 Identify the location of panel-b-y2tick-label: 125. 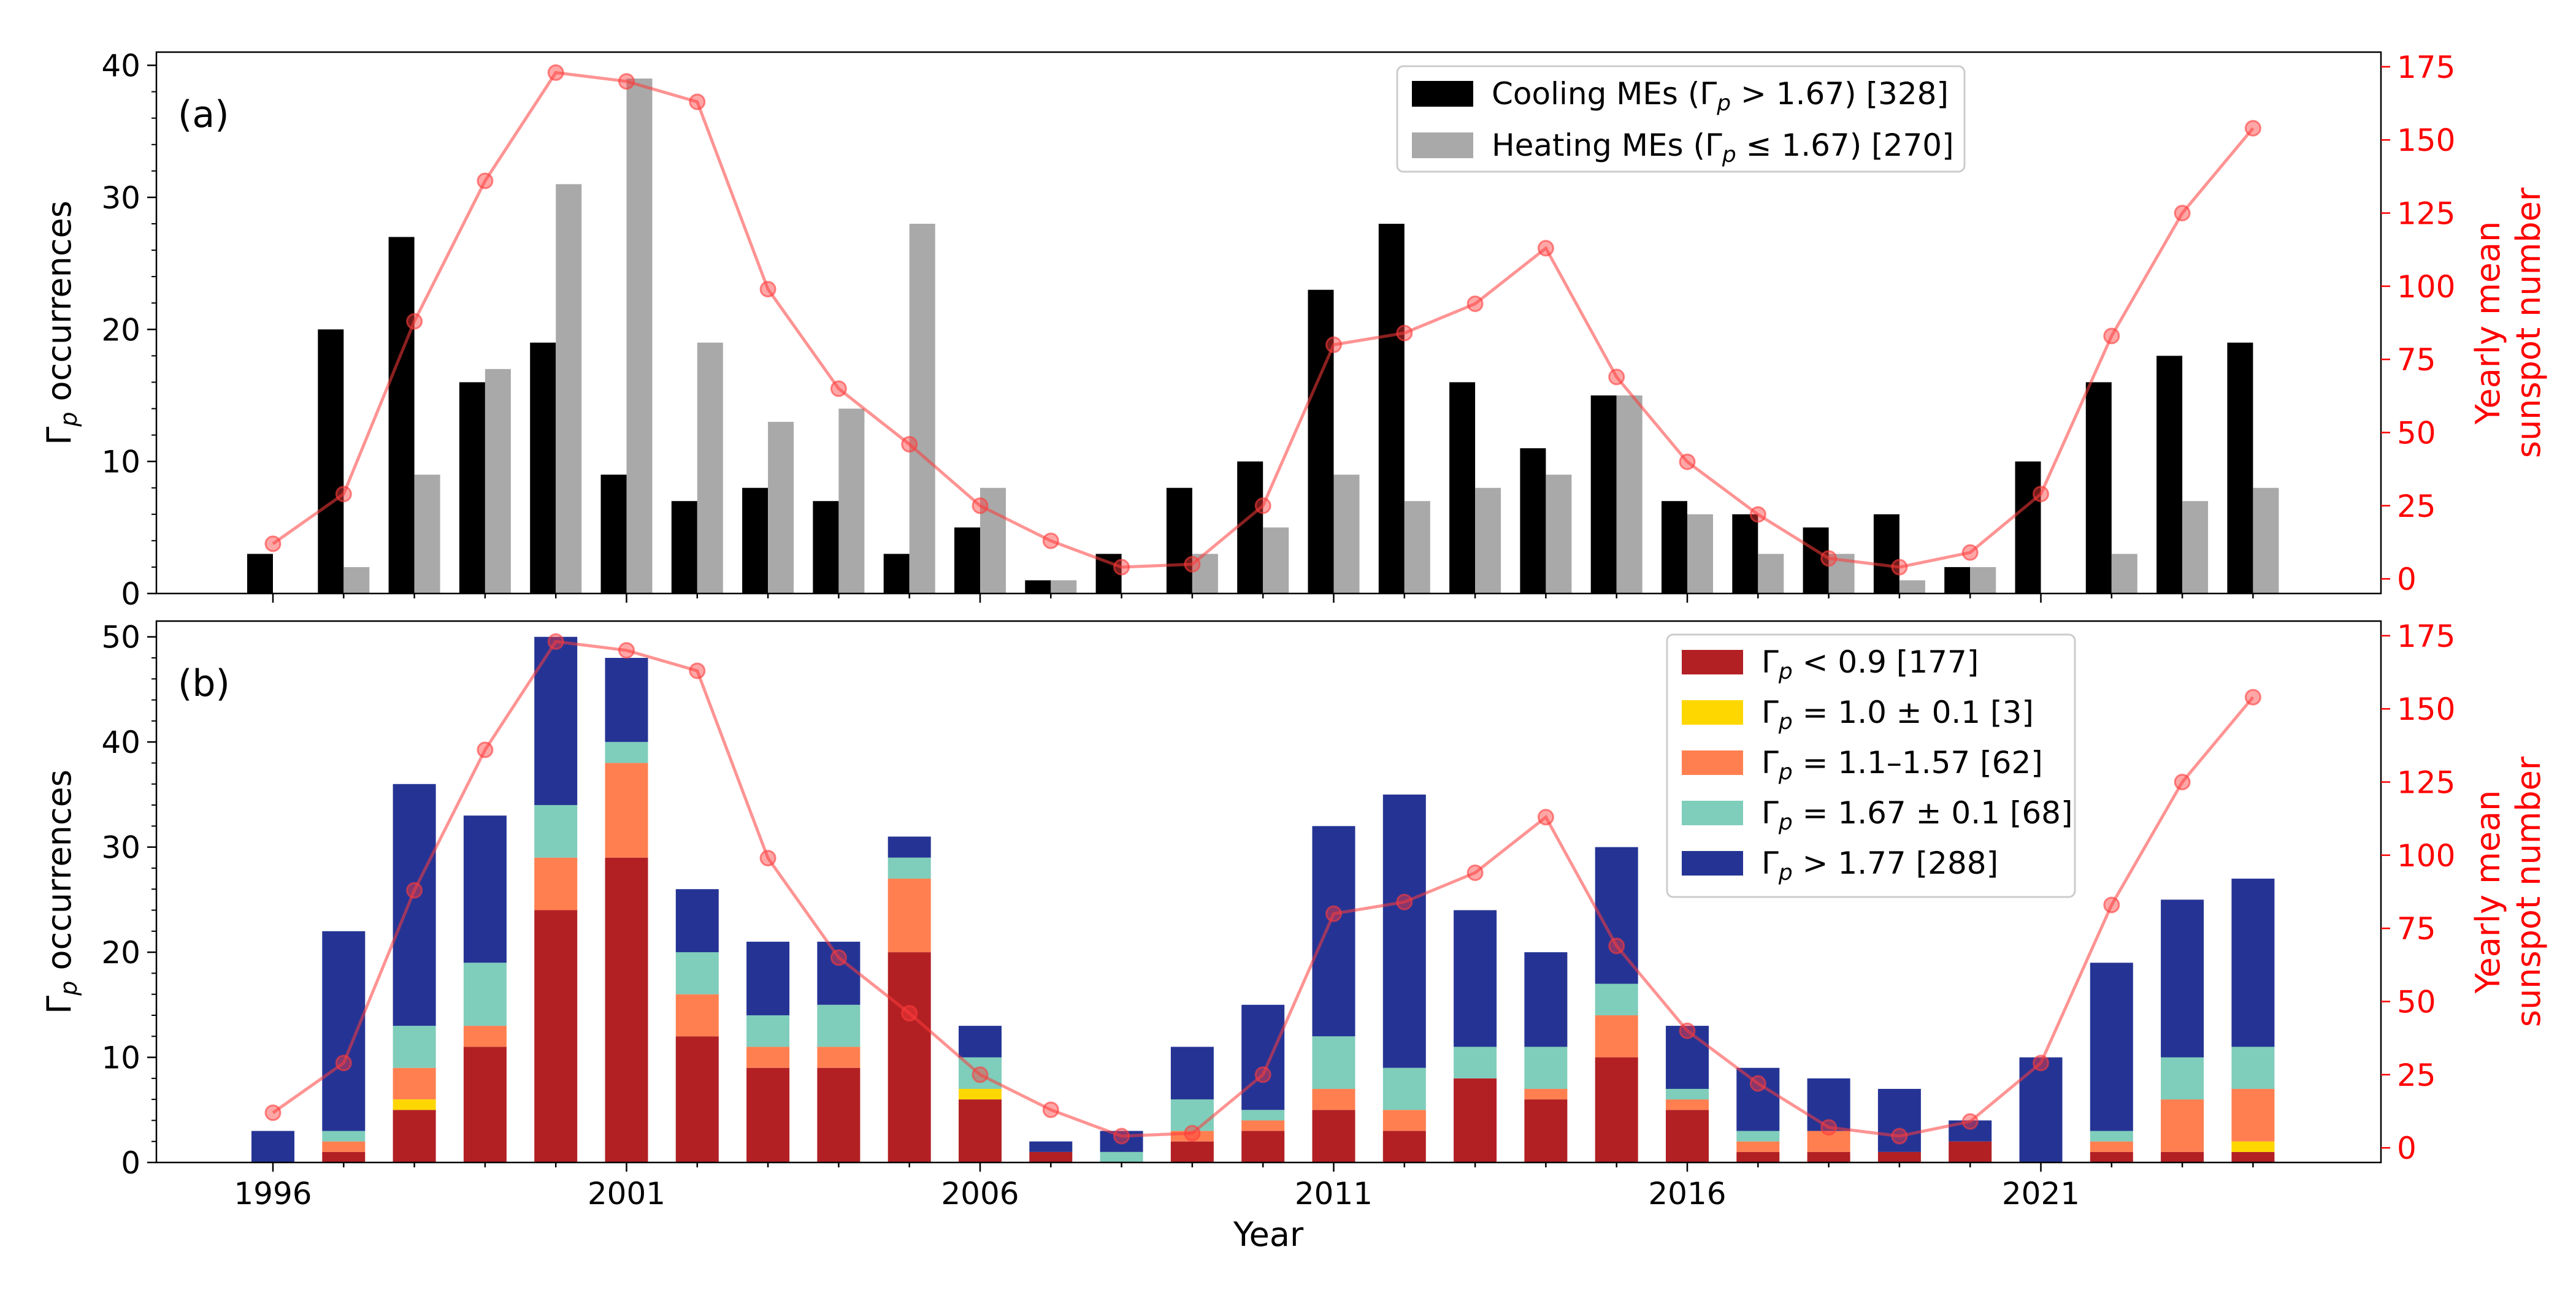
(2426, 783).